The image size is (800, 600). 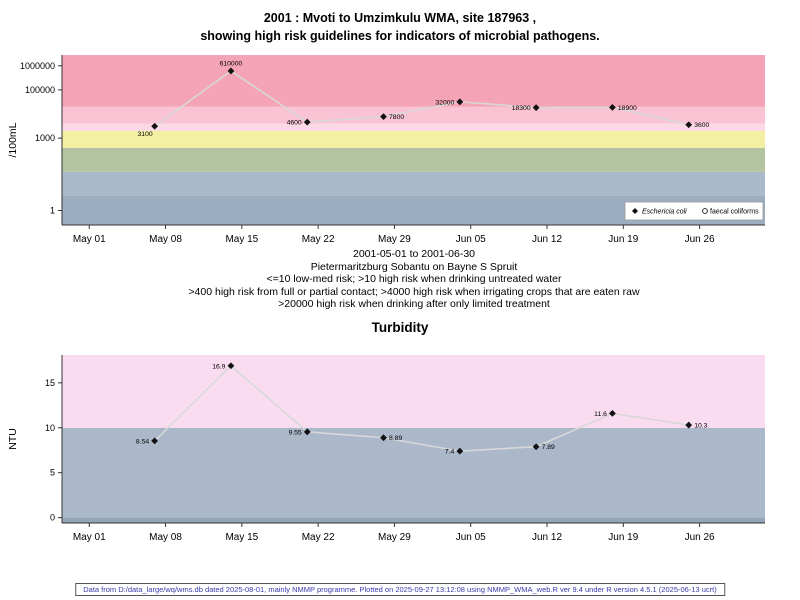 I want to click on y-tick-label: 100000, so click(x=40, y=90).